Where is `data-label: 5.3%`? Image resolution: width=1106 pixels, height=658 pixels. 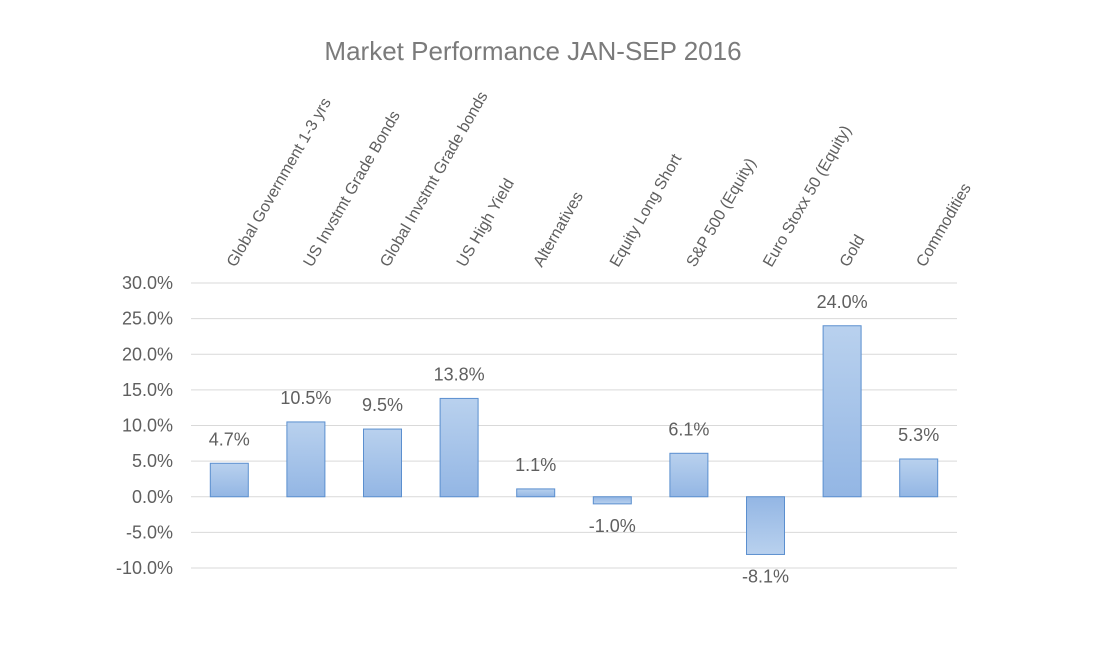
data-label: 5.3% is located at coordinates (918, 435).